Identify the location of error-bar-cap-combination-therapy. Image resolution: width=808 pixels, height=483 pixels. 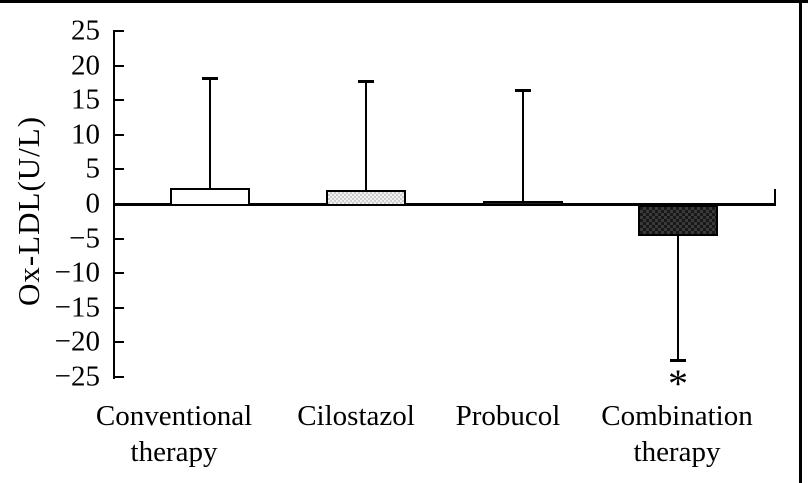
(678, 360).